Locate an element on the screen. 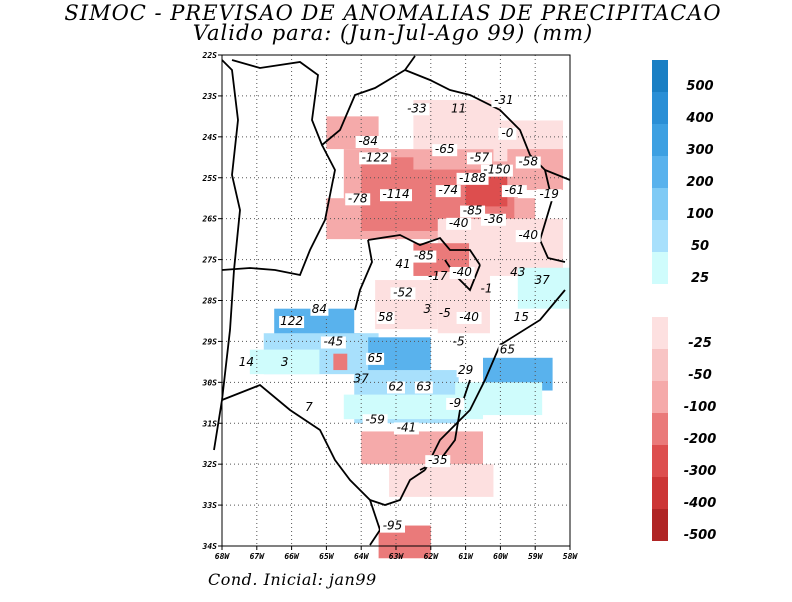 This screenshot has width=792, height=602. lat-tick-label: 32S is located at coordinates (210, 464).